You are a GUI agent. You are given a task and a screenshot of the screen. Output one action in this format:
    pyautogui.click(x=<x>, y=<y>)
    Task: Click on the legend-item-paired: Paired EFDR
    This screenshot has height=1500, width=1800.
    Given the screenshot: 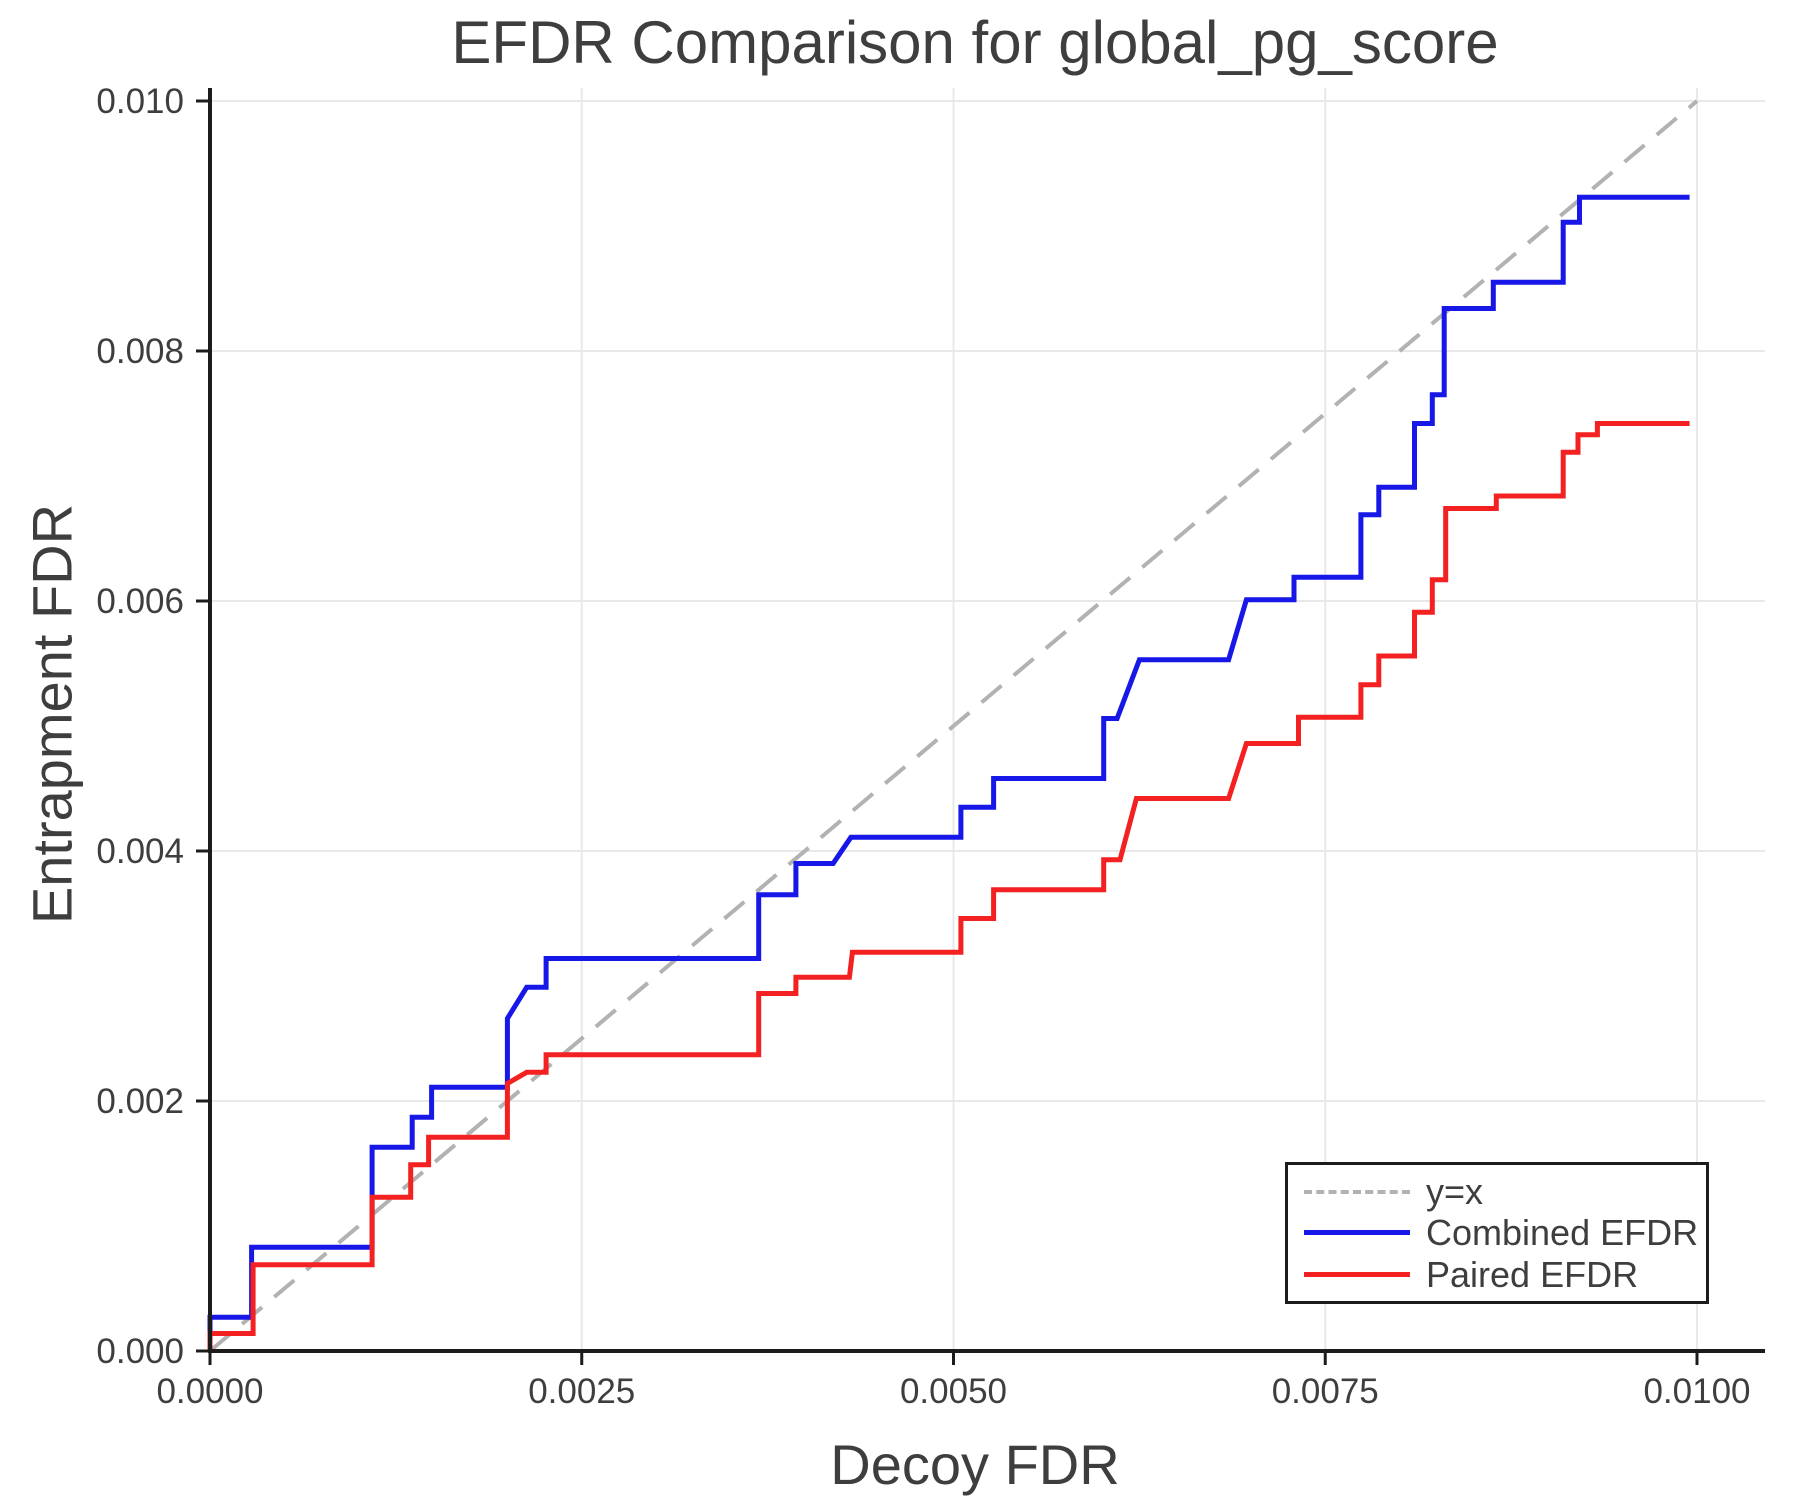 What is the action you would take?
    pyautogui.click(x=1505, y=1274)
    